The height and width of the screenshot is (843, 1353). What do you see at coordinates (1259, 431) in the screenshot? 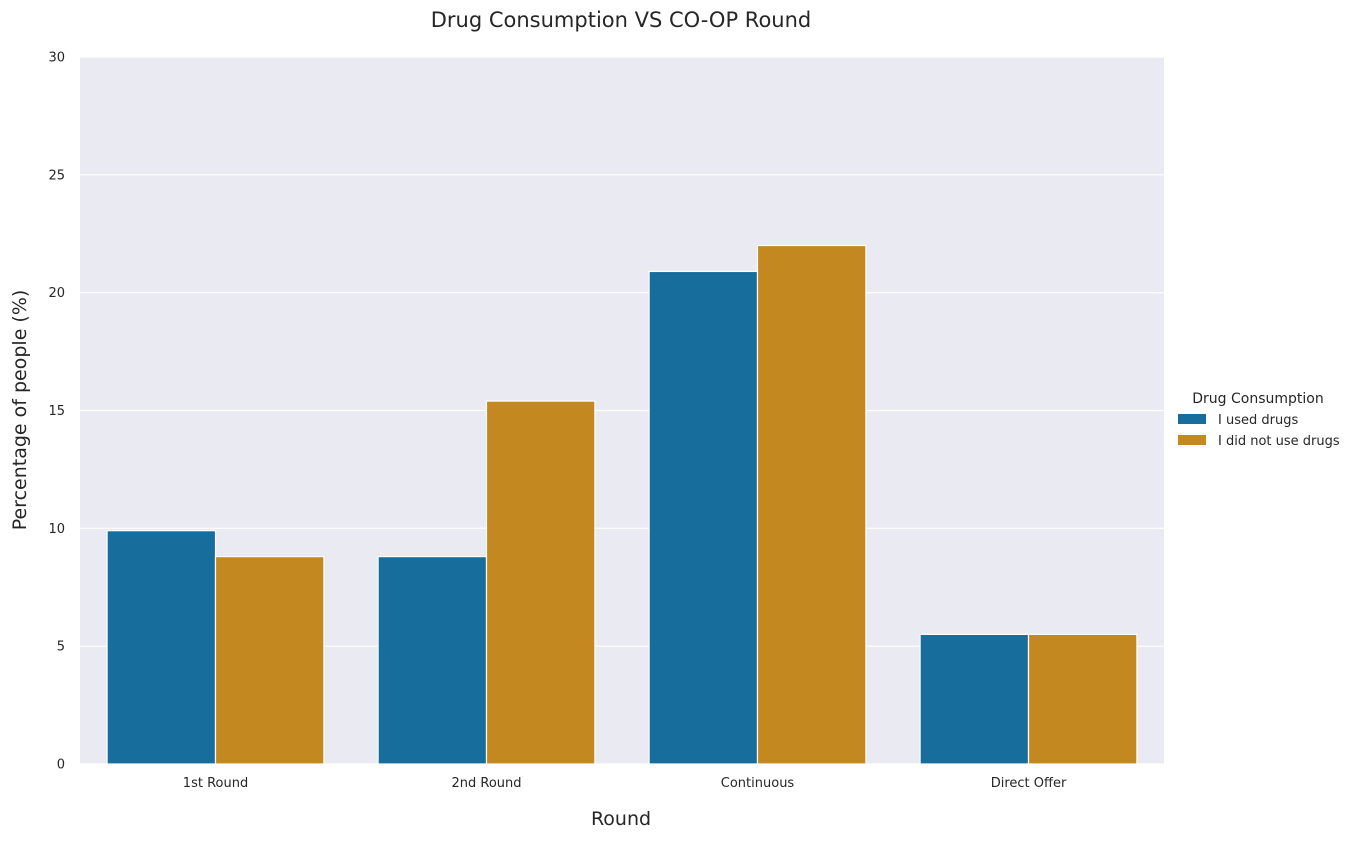
I see `legend-items: I used drugs I did not use drugs` at bounding box center [1259, 431].